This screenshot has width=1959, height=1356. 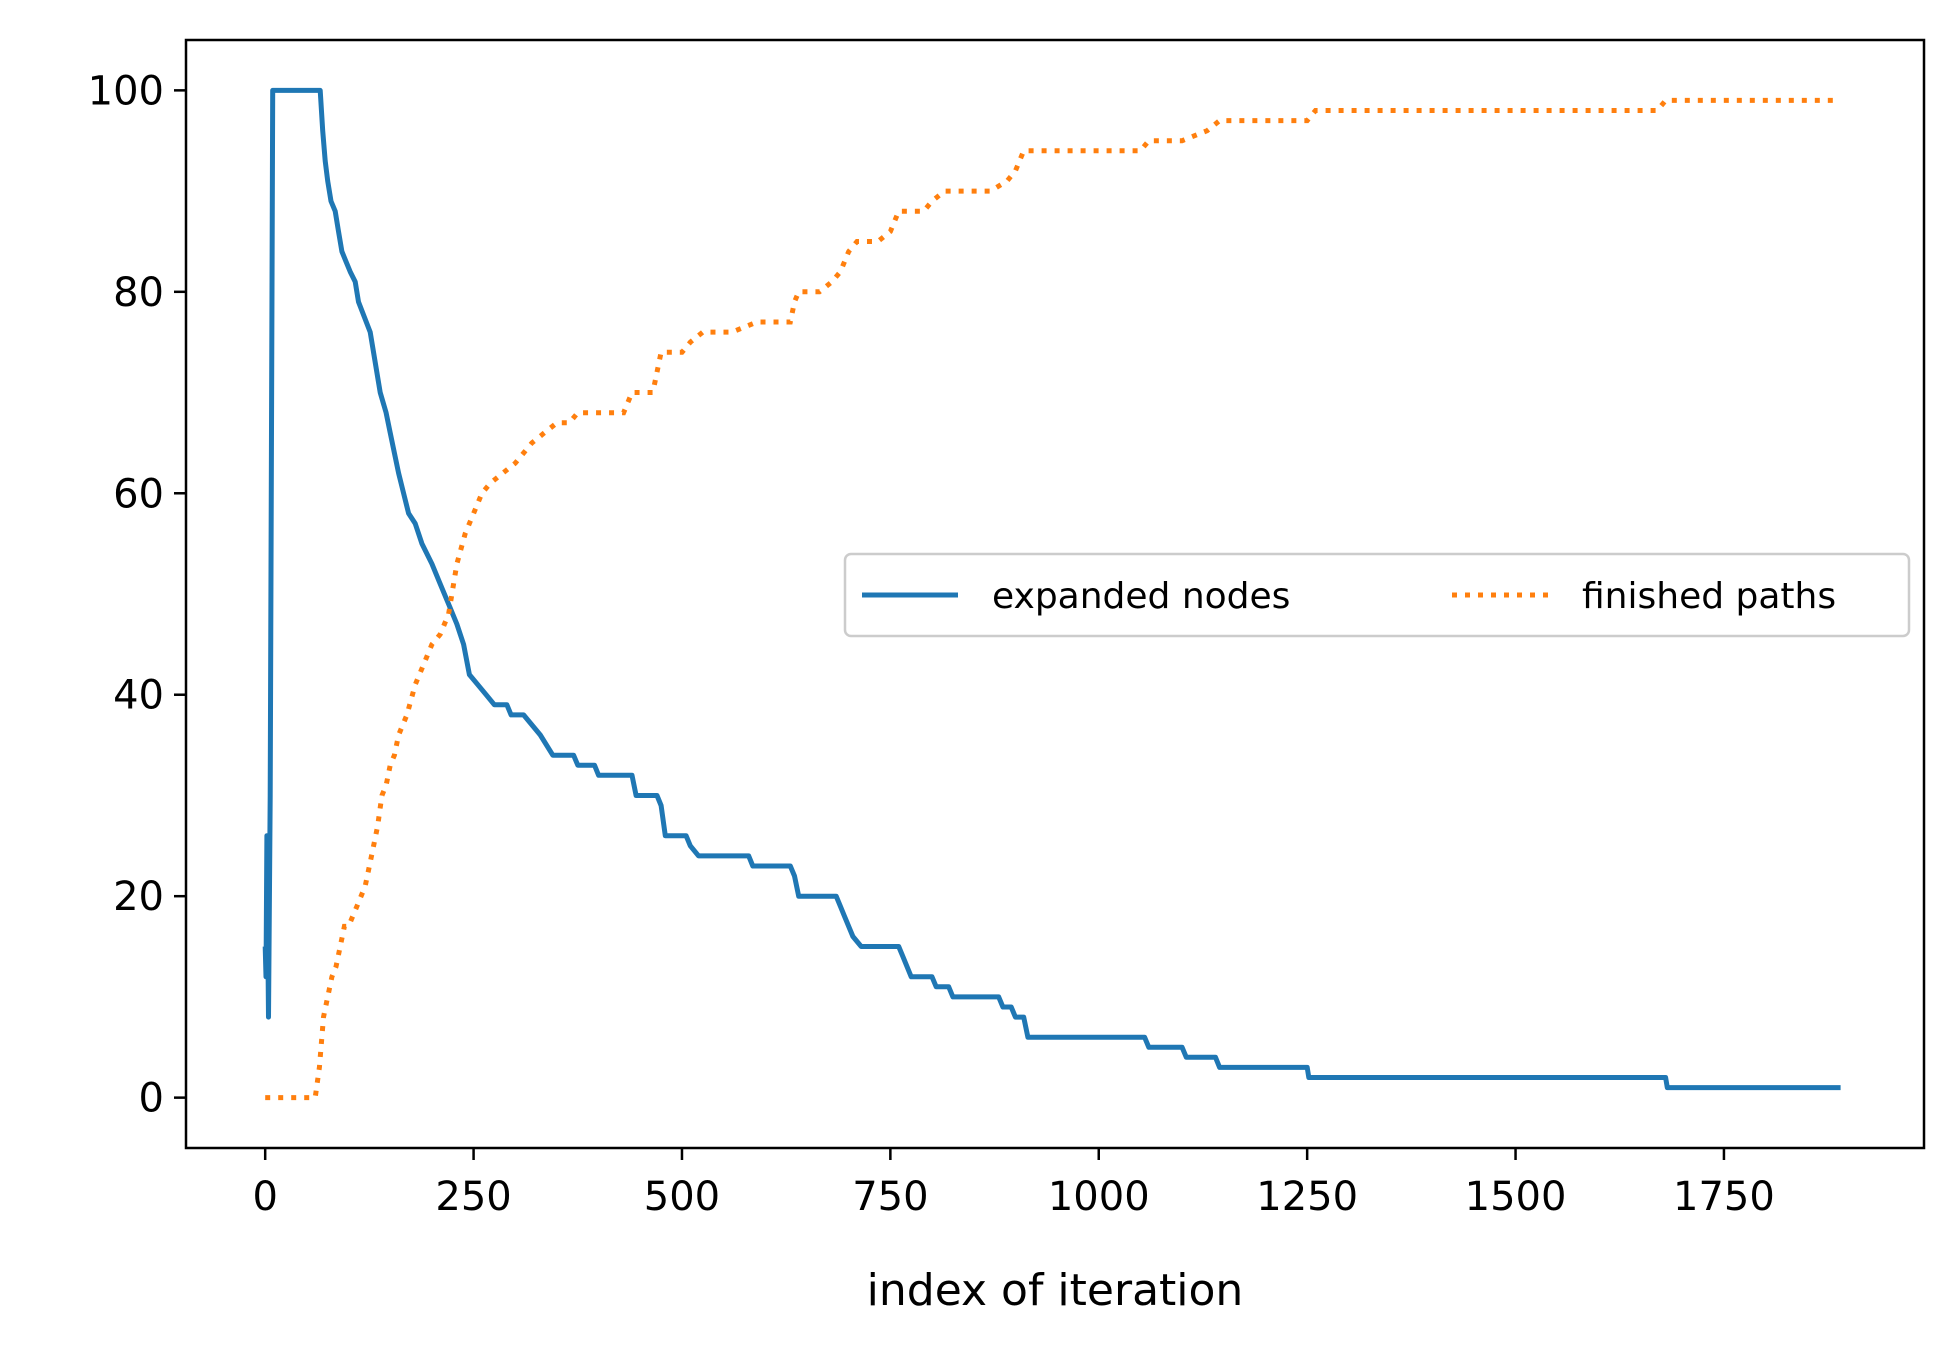 I want to click on y-tick-label: 0, so click(x=151, y=1099).